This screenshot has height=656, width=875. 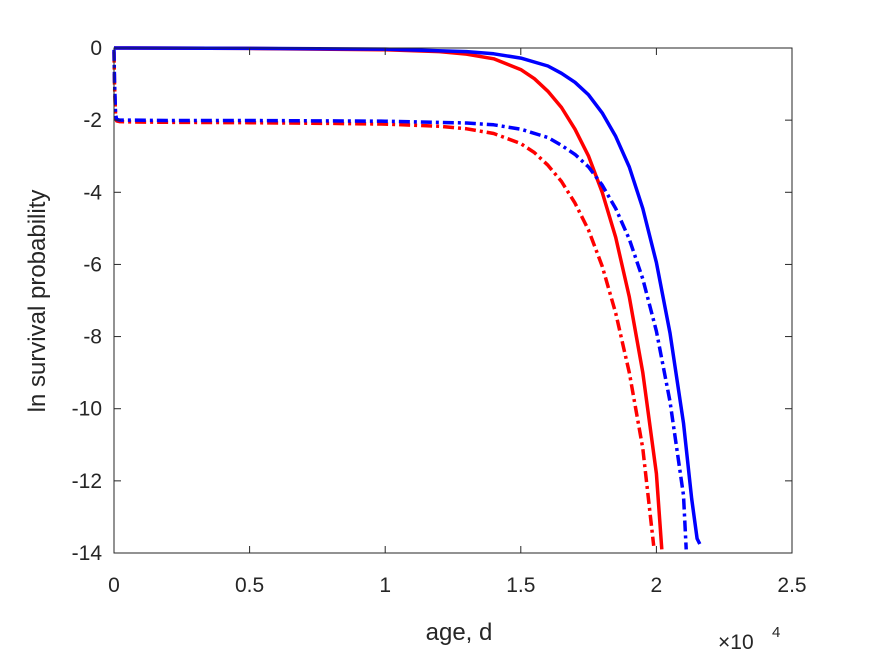 I want to click on x-axis-label: age, d, so click(x=459, y=632).